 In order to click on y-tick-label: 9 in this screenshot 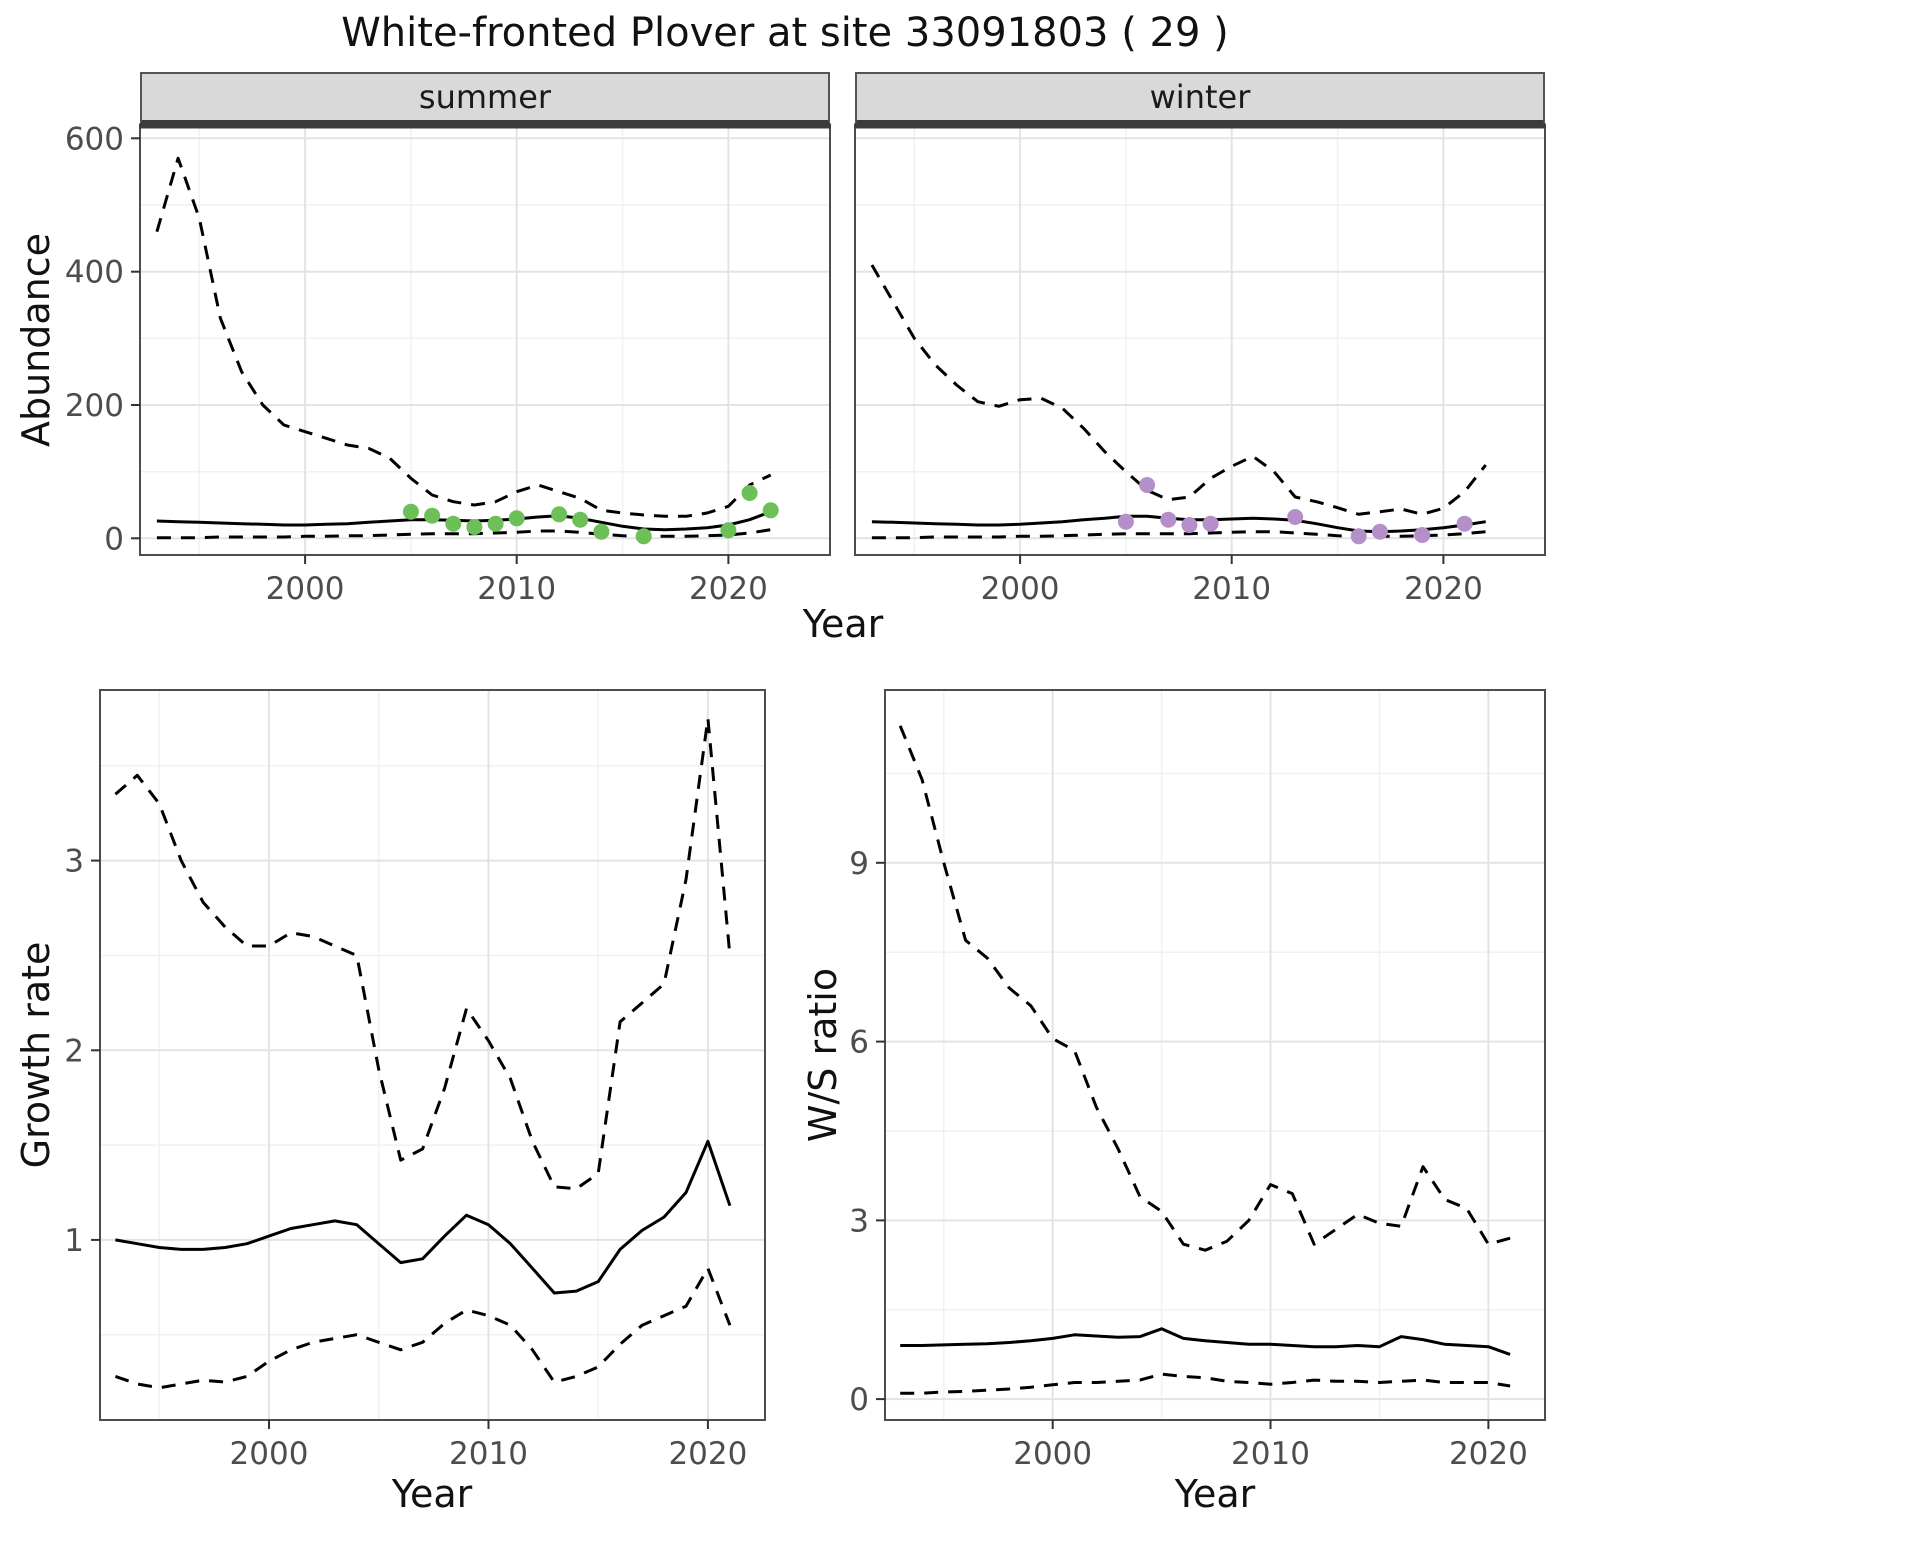, I will do `click(859, 864)`.